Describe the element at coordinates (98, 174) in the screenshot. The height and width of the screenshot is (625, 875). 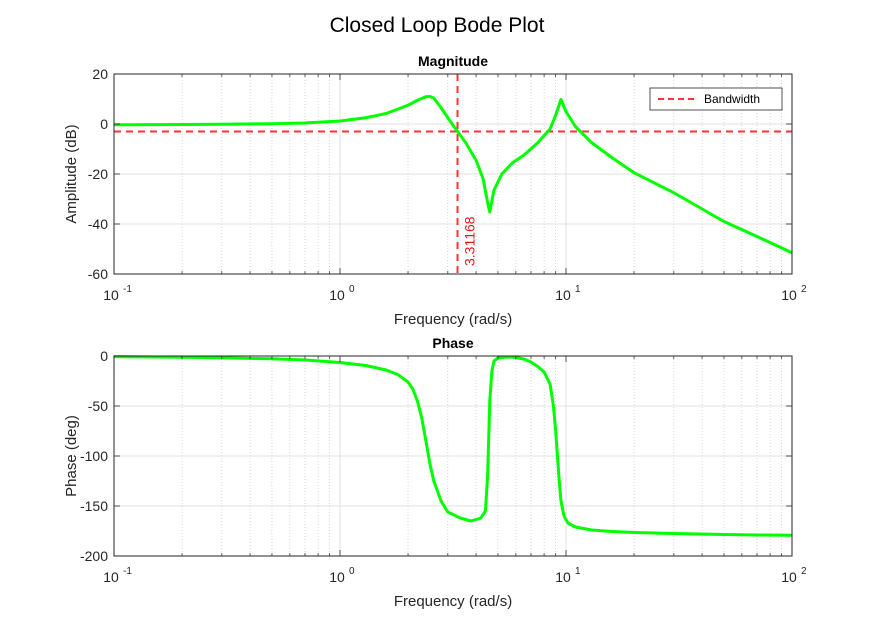
I see `y-tick-label: -20` at that location.